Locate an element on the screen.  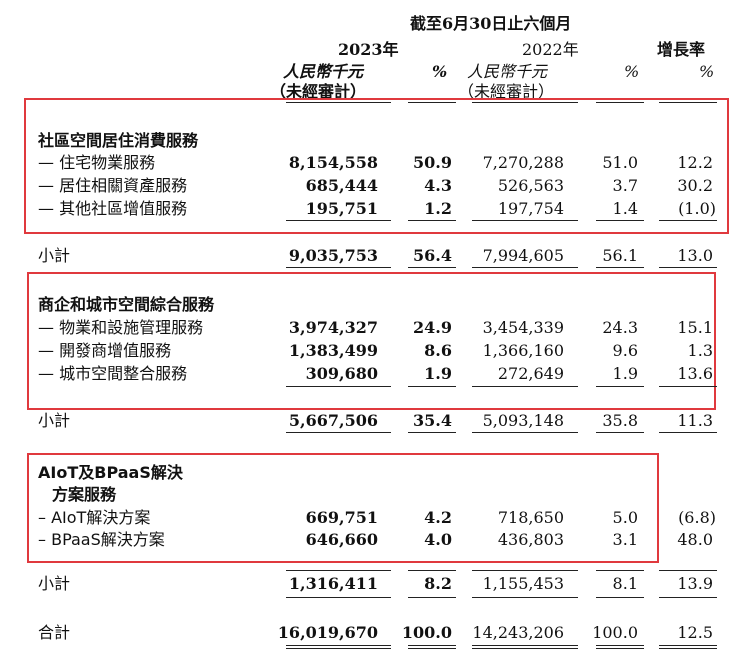
total-2023: 16,019,670 is located at coordinates (327, 632).